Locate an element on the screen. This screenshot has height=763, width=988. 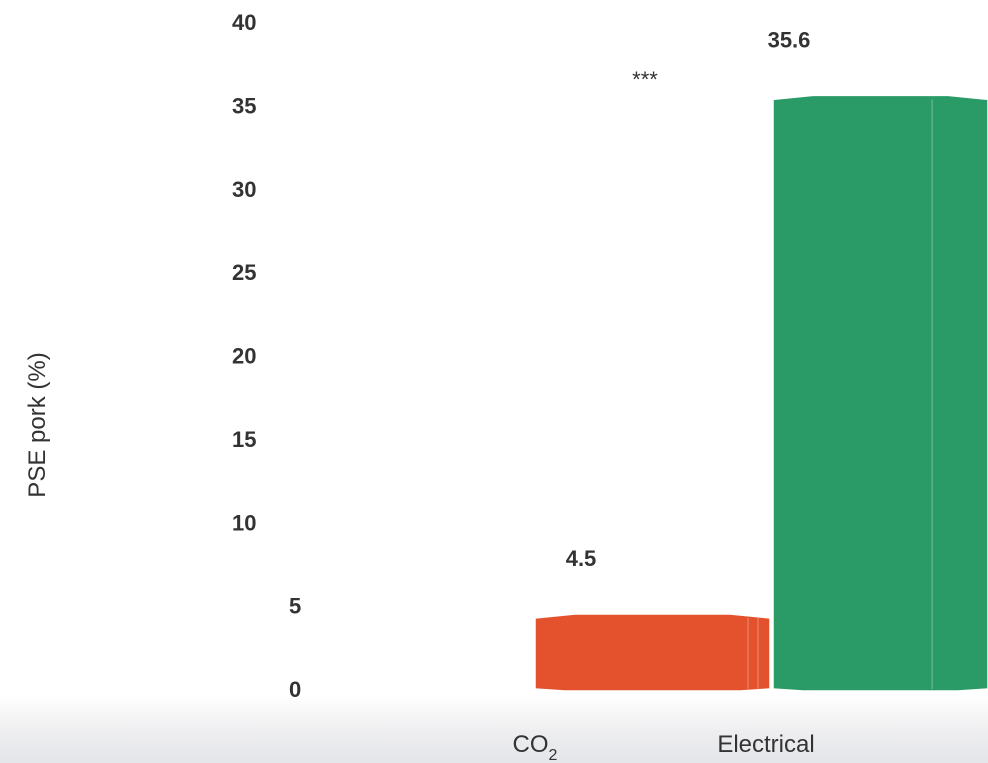
y-axis-ticks: 0 5 10 15 20 25 30 35 40 is located at coordinates (266, 356).